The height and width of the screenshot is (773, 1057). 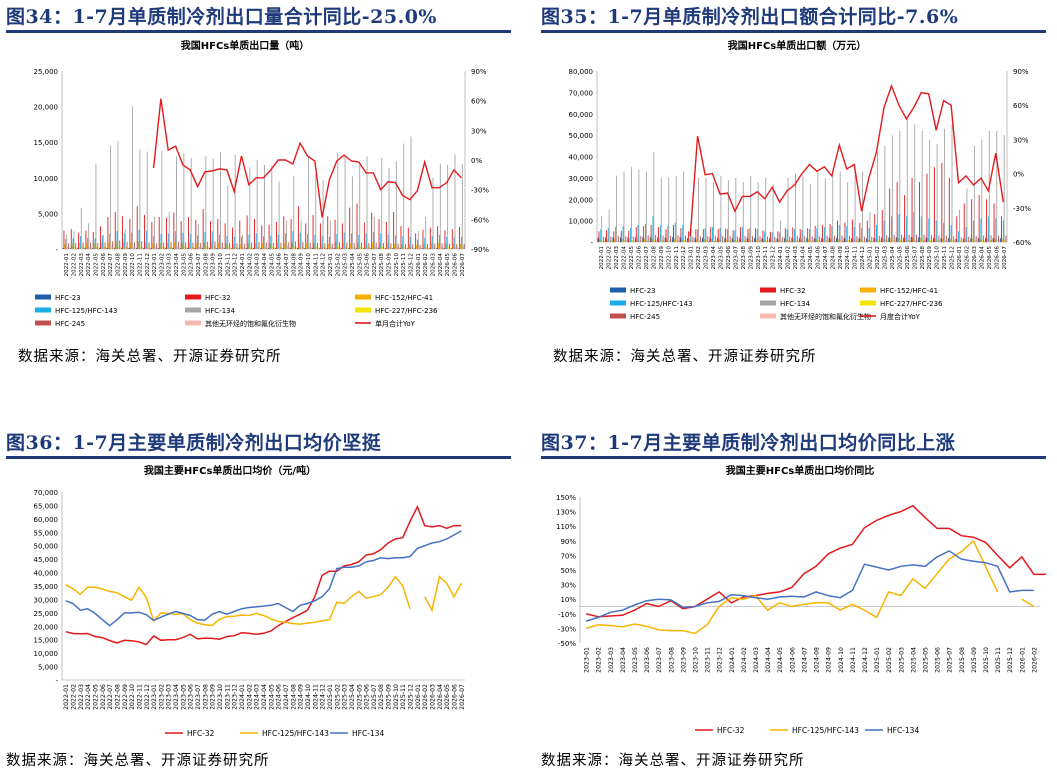 I want to click on x-tick-label: 2024-05, so click(x=811, y=258).